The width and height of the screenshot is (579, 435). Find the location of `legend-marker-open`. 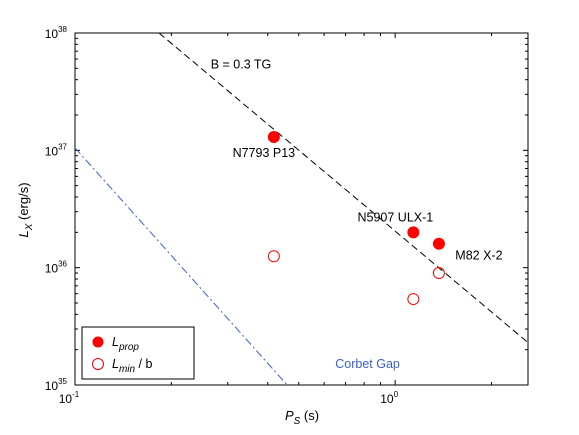

legend-marker-open is located at coordinates (98, 364).